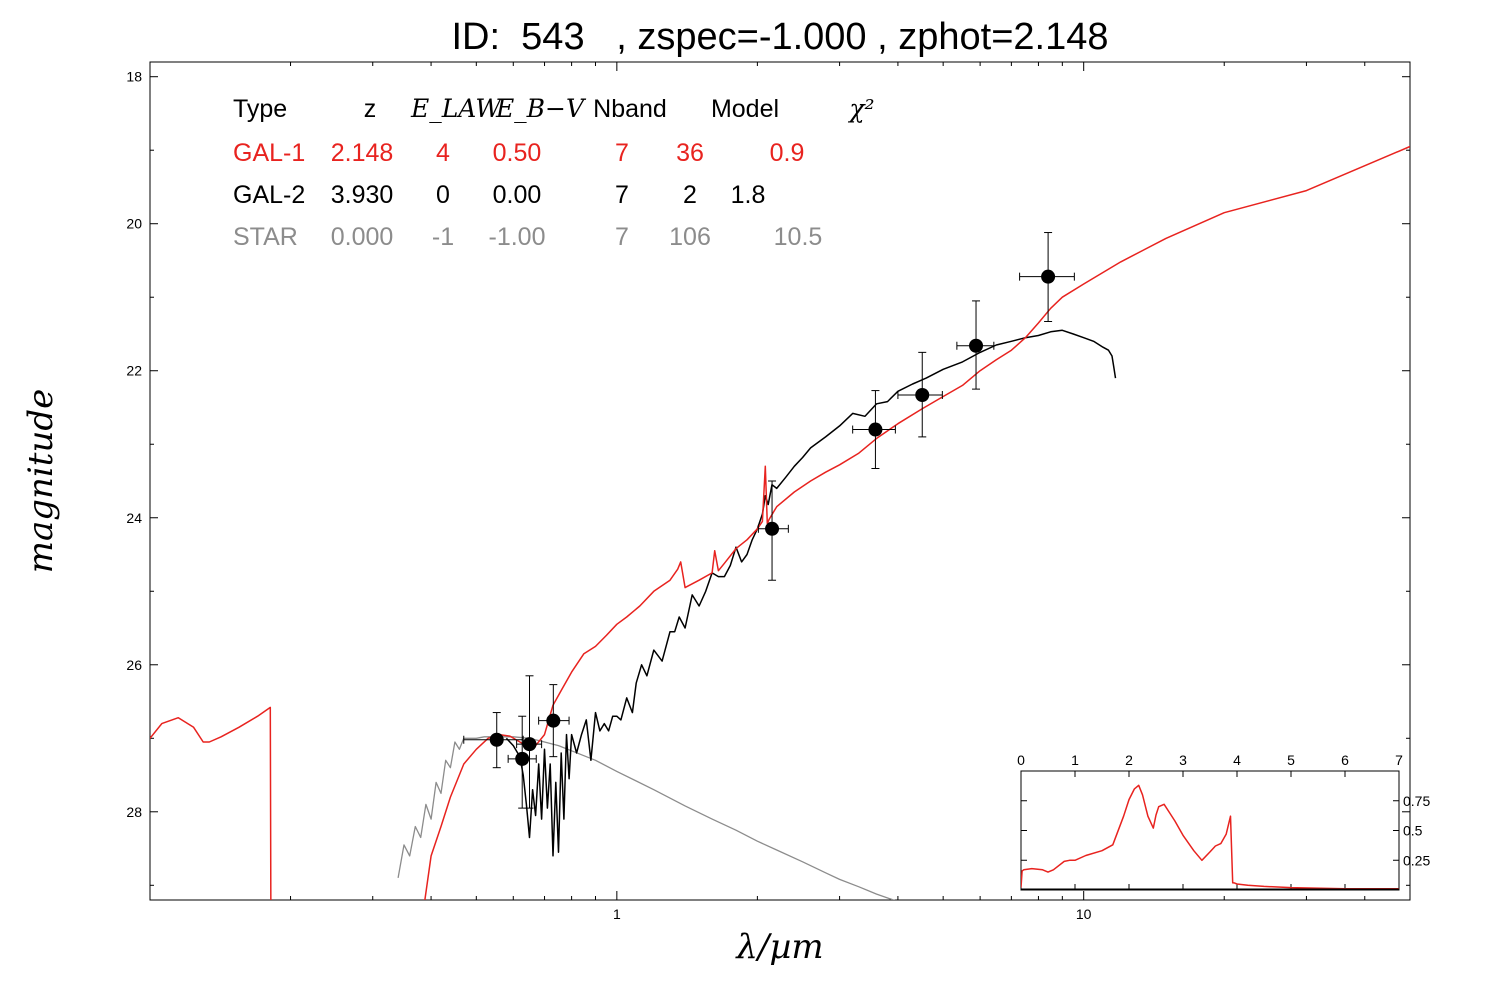 The image size is (1500, 1000). Describe the element at coordinates (362, 153) in the screenshot. I see `legend-cell: 2.148` at that location.